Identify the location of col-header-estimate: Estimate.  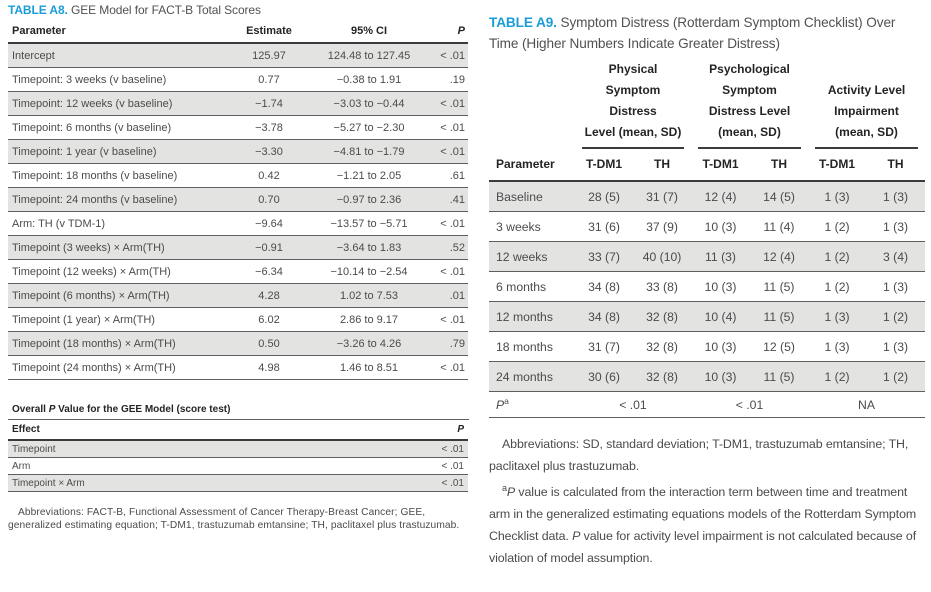
(269, 33).